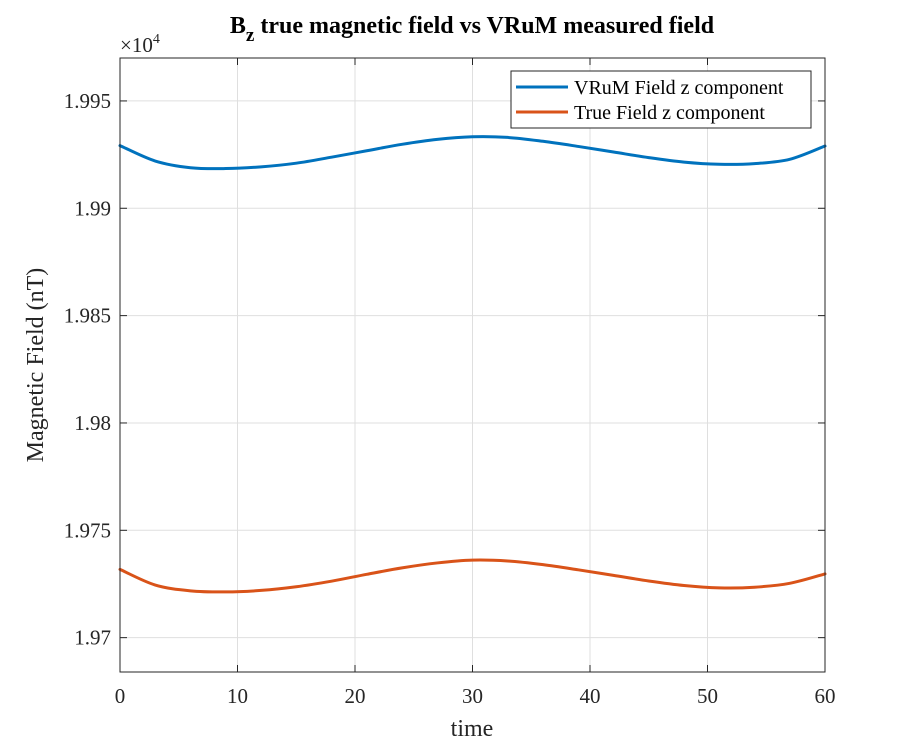 The width and height of the screenshot is (912, 756). I want to click on x-tick-label: 10, so click(237, 696).